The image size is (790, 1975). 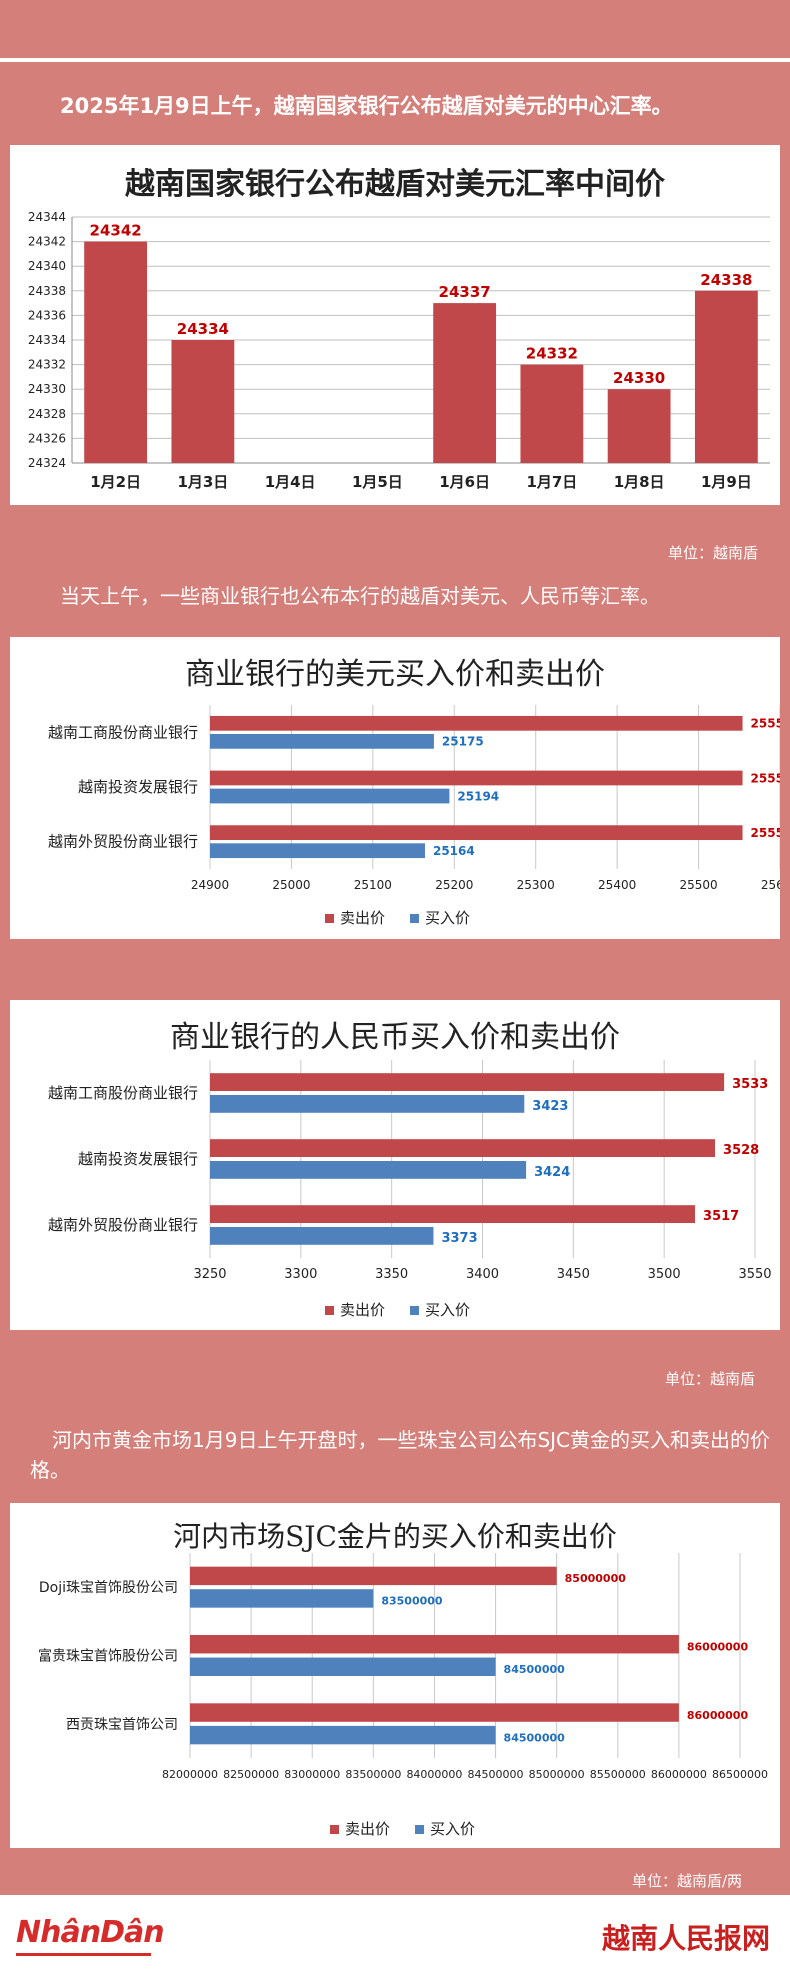 What do you see at coordinates (251, 1774) in the screenshot?
I see `x-tick-label: 82500000` at bounding box center [251, 1774].